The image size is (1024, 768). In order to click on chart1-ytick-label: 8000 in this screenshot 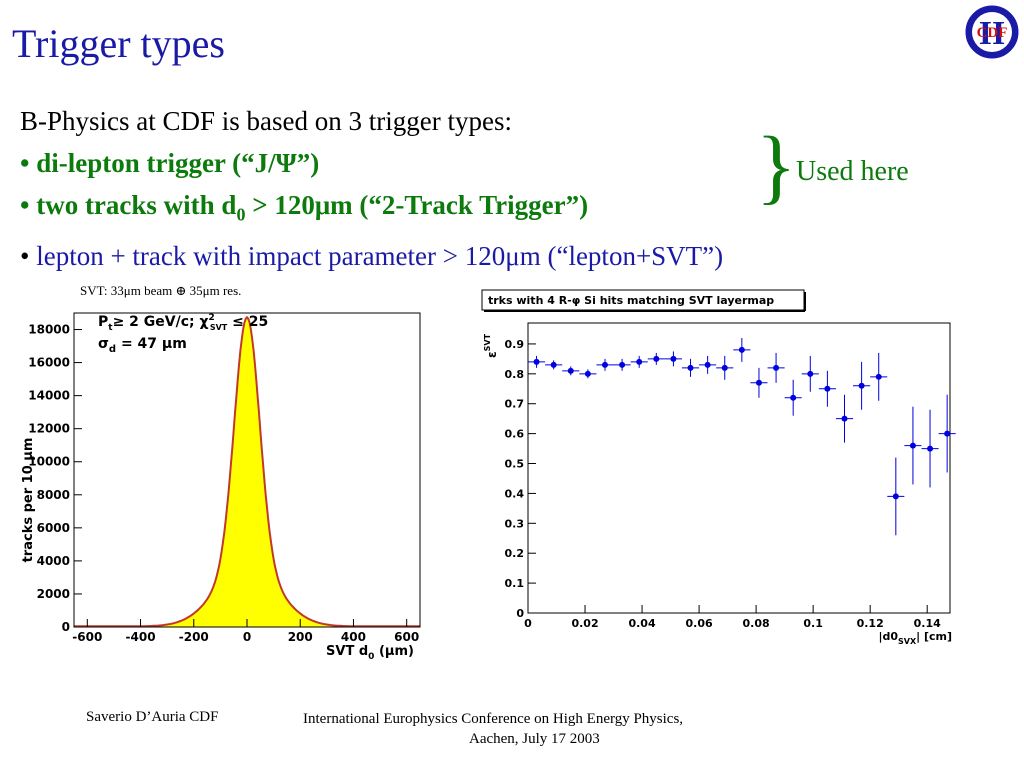, I will do `click(53, 495)`.